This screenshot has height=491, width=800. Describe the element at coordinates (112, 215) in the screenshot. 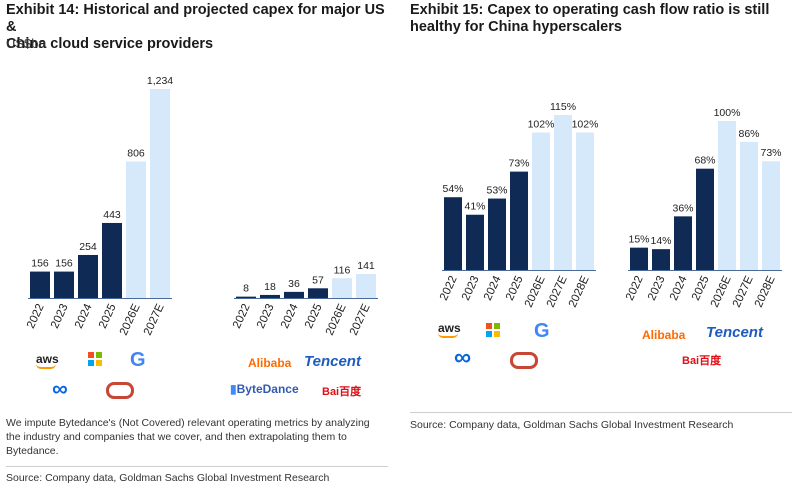

I see `data-label: 443` at that location.